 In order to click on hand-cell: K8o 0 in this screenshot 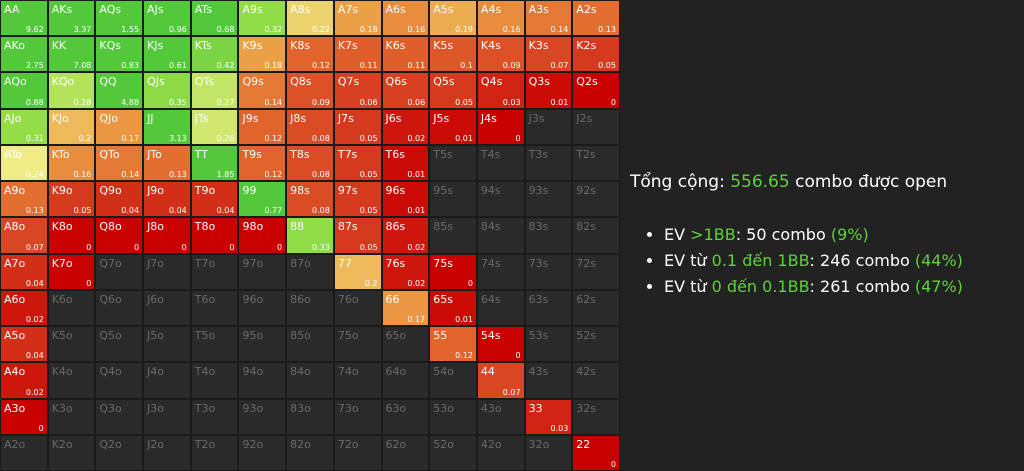, I will do `click(71, 235)`.